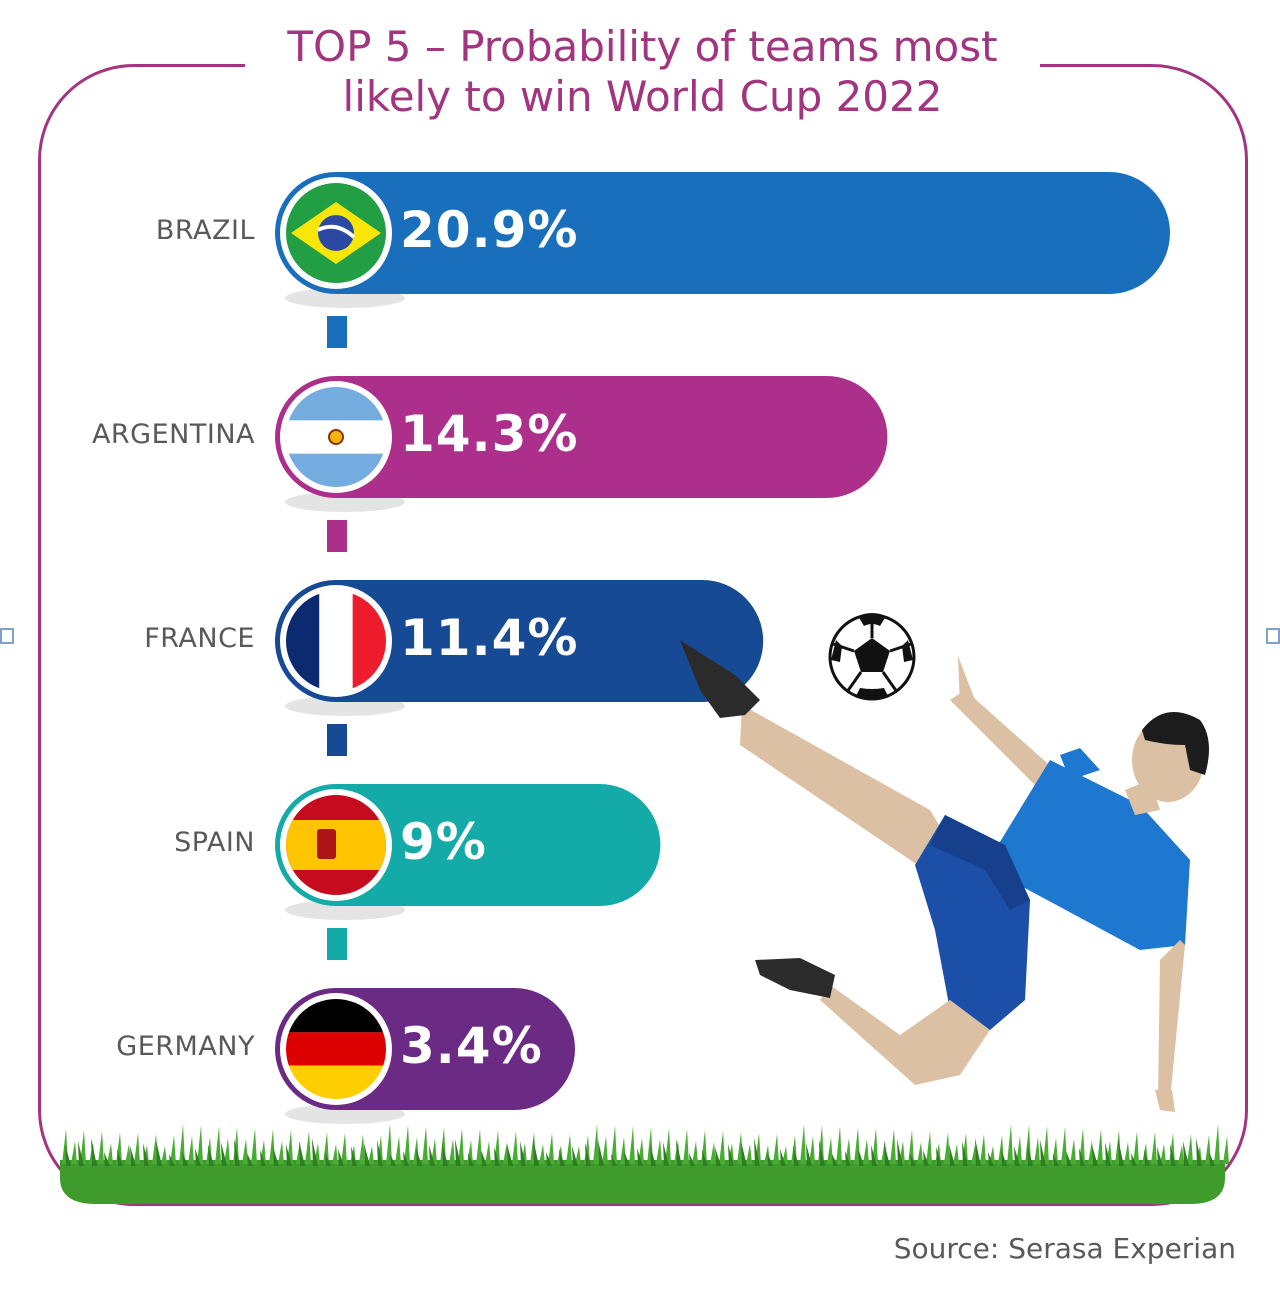  I want to click on value-label: 20.9%, so click(489, 230).